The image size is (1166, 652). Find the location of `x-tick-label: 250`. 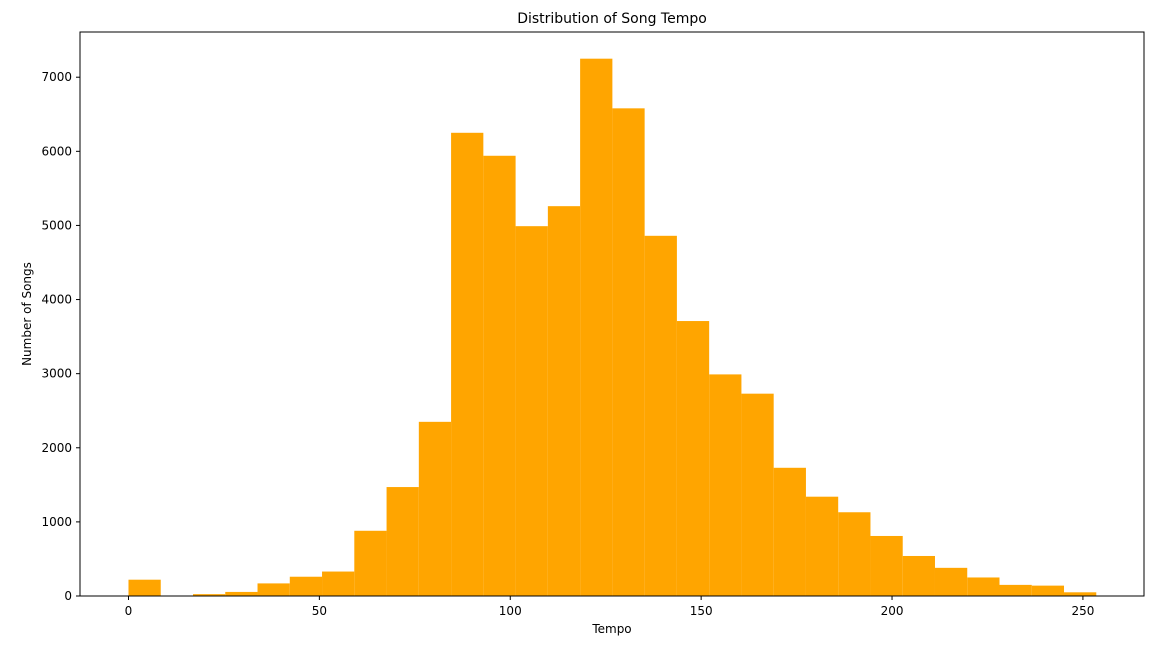

x-tick-label: 250 is located at coordinates (1082, 611).